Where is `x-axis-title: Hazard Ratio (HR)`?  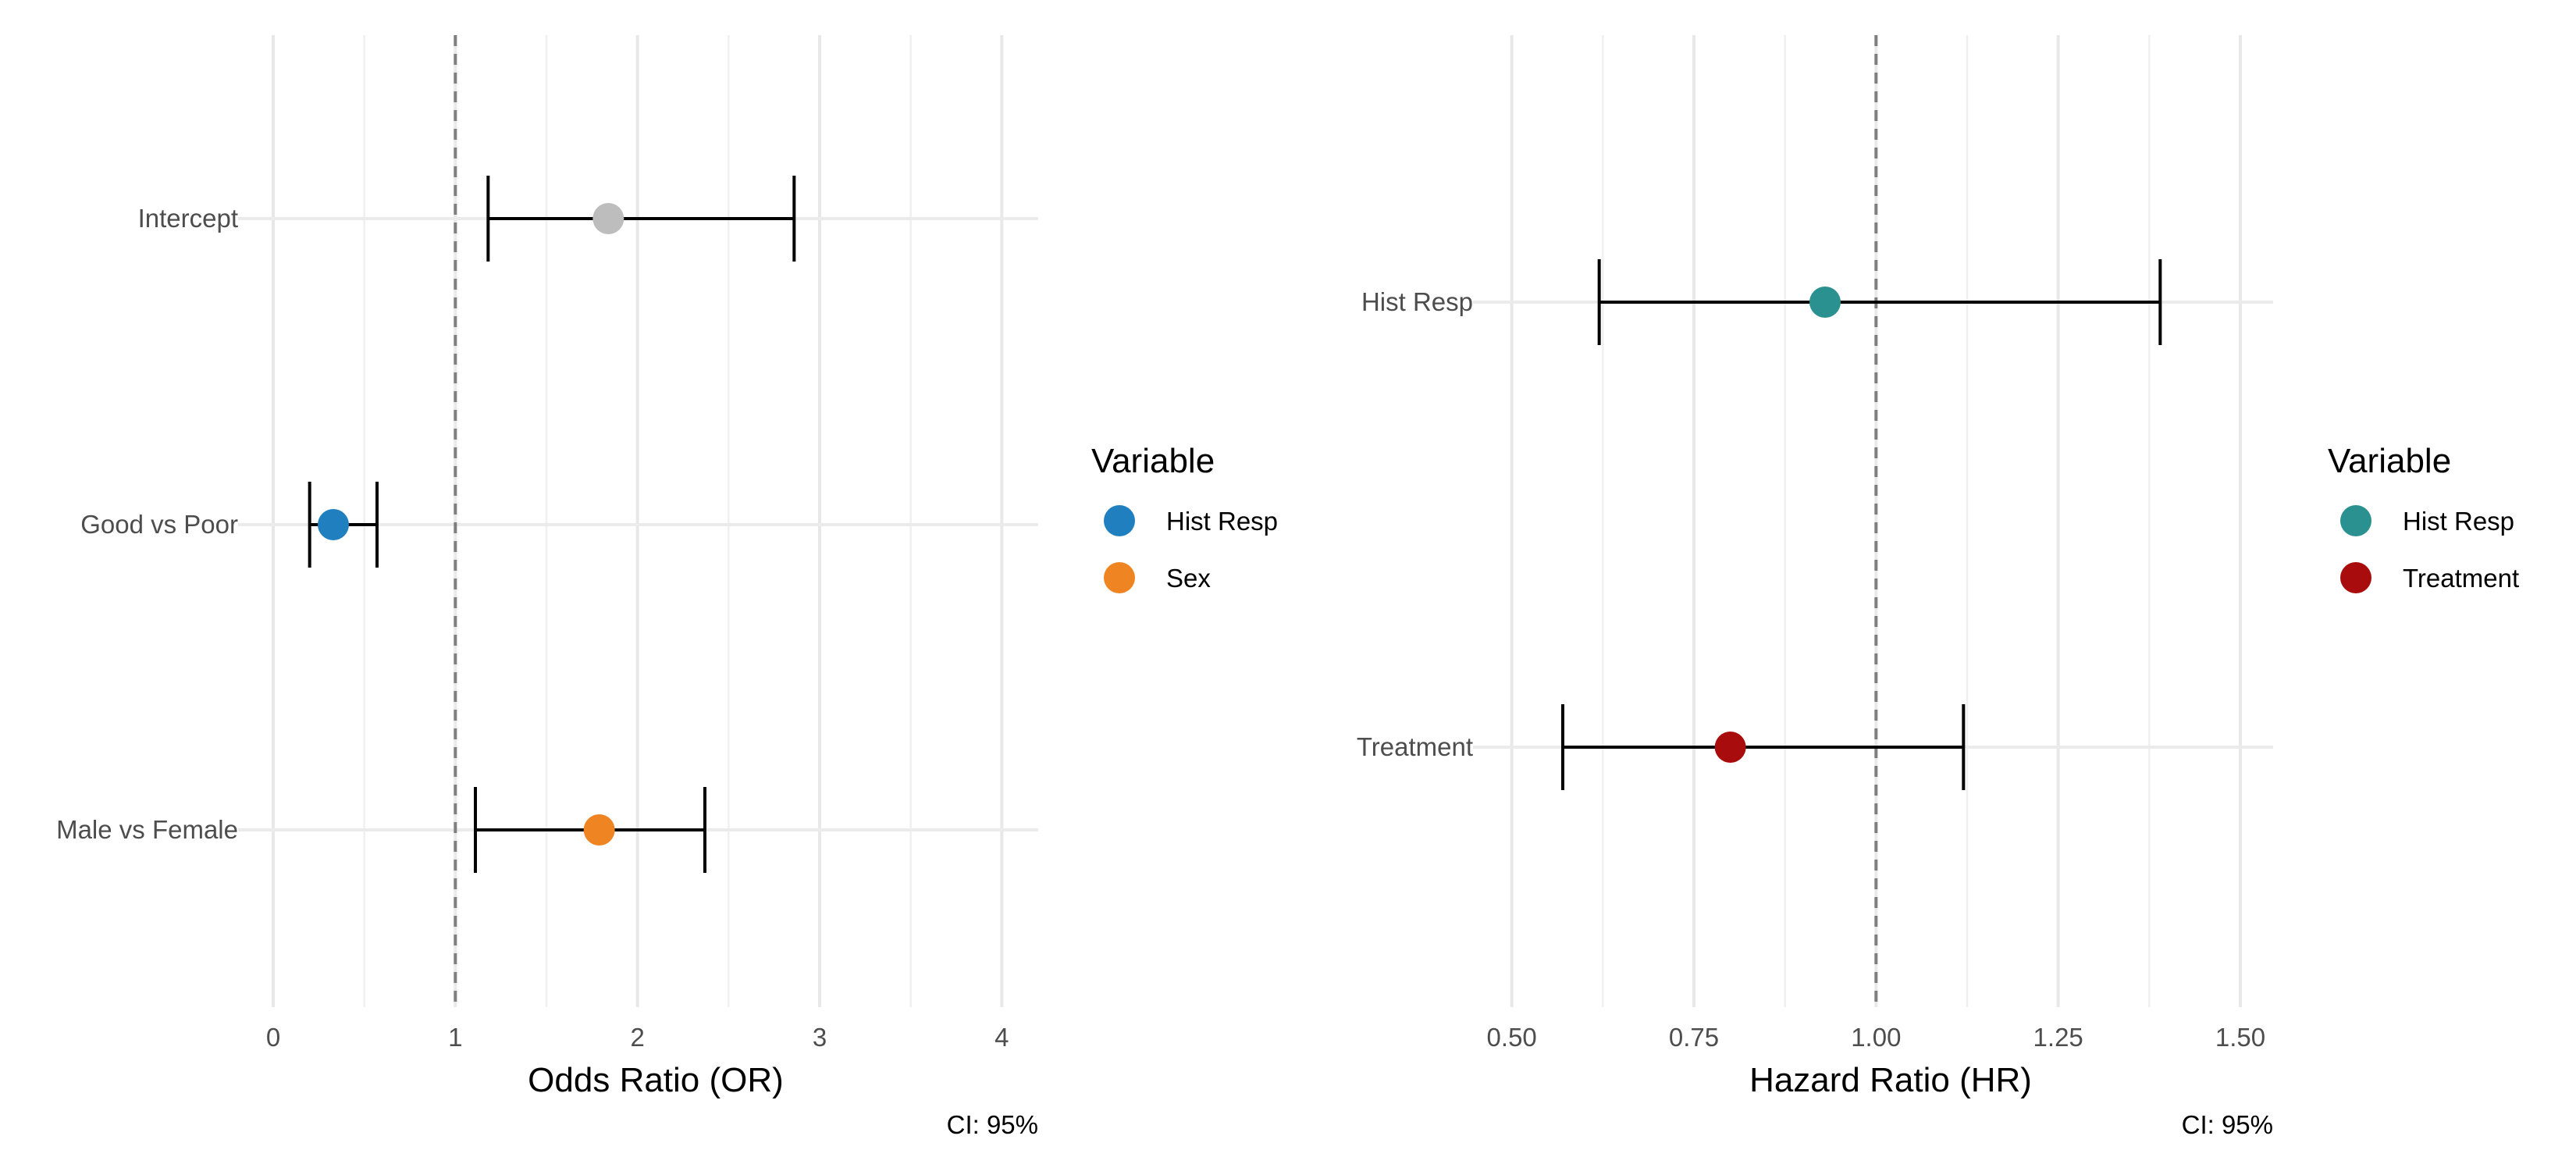
x-axis-title: Hazard Ratio (HR) is located at coordinates (1890, 1080).